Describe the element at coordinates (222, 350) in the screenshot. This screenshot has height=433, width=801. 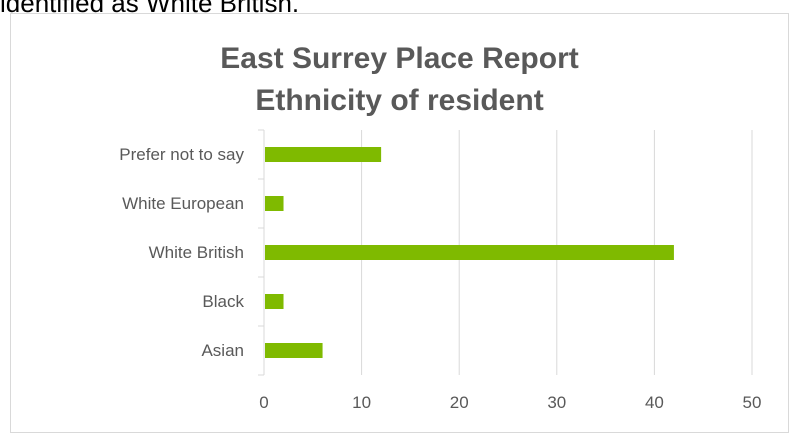
I see `category-label: Asian` at that location.